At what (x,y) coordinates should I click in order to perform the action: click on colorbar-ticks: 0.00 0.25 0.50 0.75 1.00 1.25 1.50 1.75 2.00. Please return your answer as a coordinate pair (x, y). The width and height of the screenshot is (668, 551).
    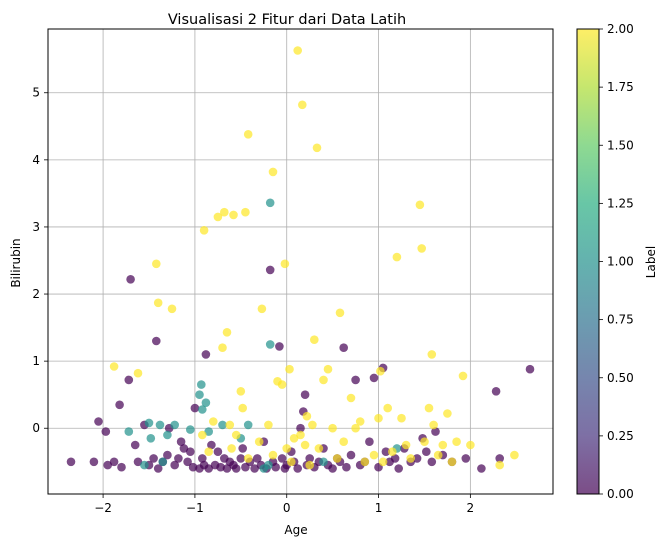
    Looking at the image, I should click on (616, 261).